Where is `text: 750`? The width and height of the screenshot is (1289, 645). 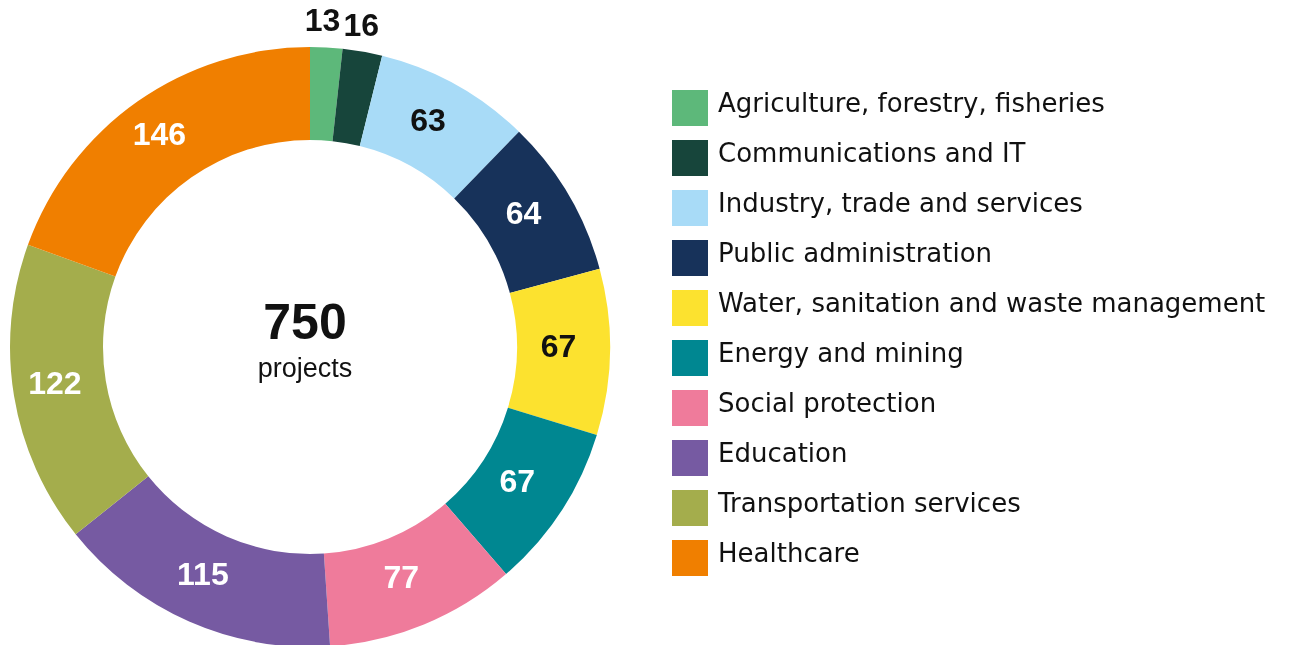 text: 750 is located at coordinates (305, 322).